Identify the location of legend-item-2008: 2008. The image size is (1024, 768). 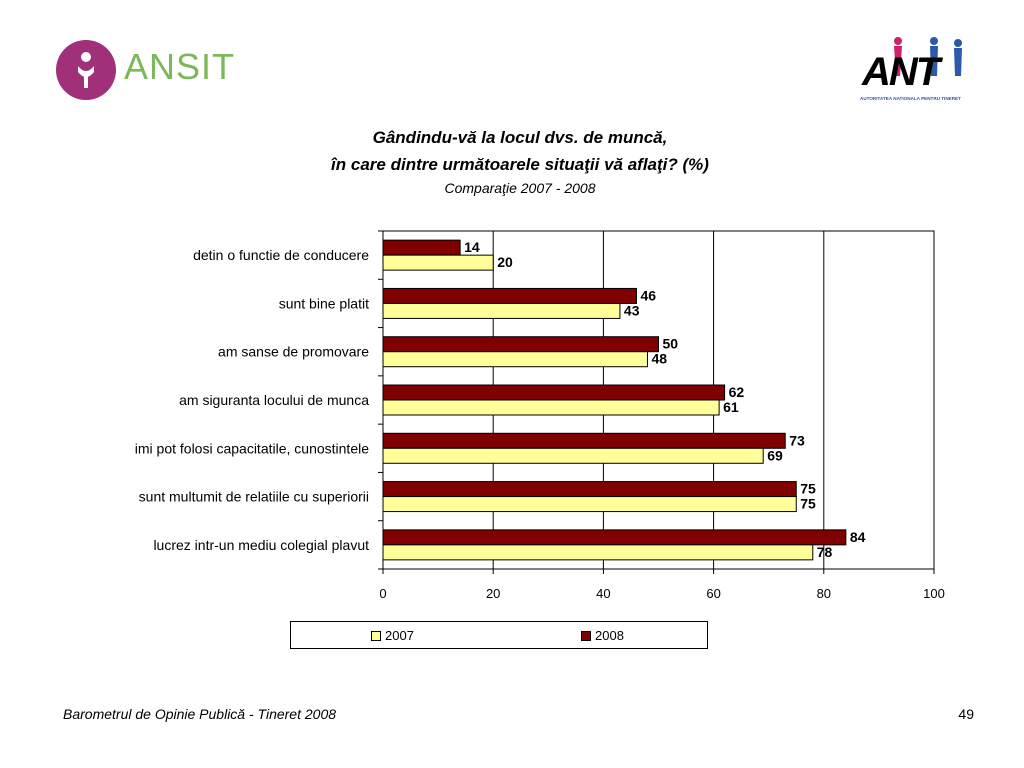
(602, 636).